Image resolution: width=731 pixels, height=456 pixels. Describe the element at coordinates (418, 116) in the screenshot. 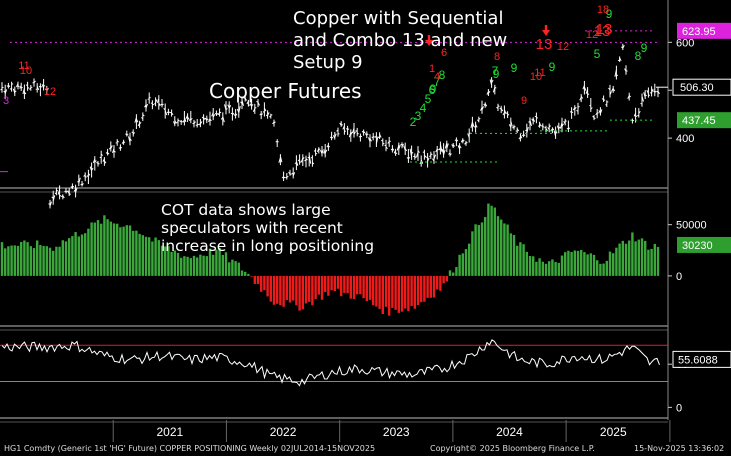

I see `td-setup-count: 3` at that location.